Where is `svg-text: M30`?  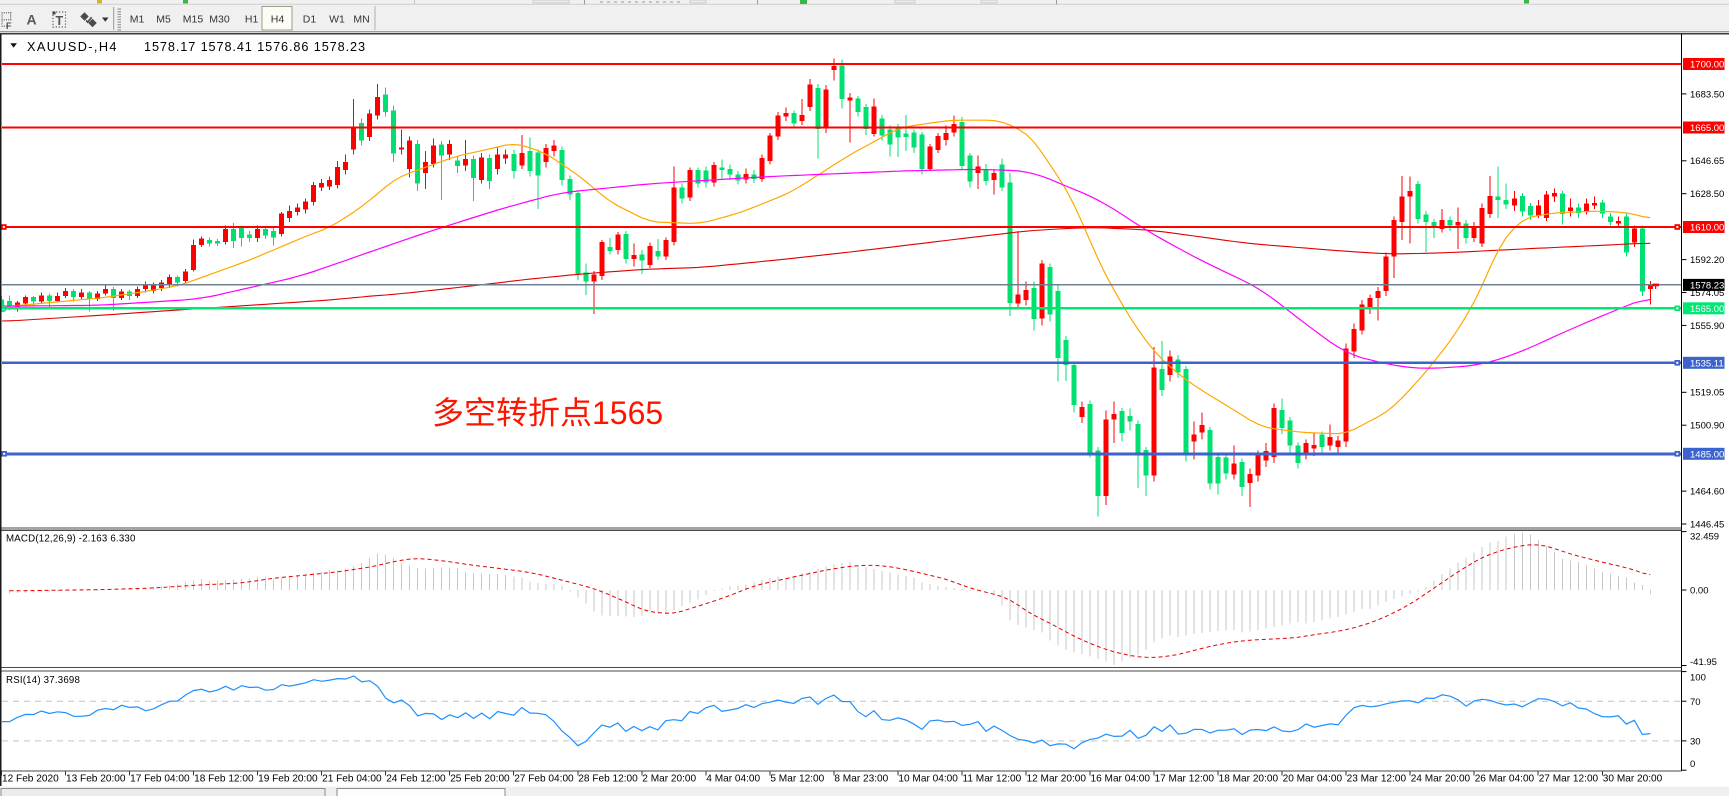
svg-text: M30 is located at coordinates (219, 20).